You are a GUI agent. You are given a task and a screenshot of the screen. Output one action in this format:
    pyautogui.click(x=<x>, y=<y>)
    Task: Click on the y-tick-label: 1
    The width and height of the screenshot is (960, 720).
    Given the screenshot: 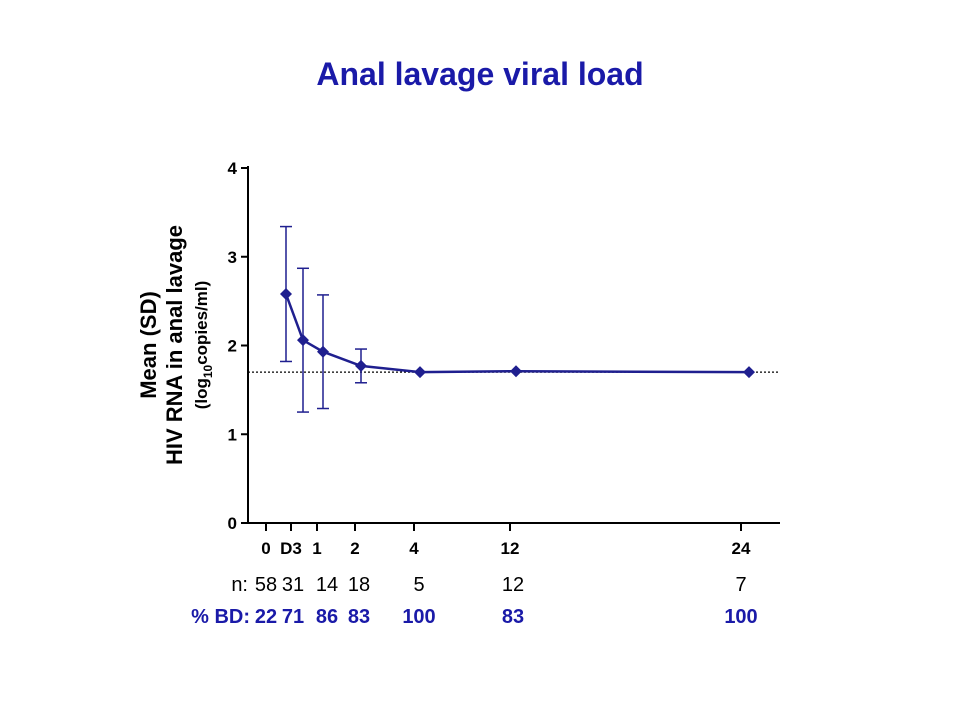 What is the action you would take?
    pyautogui.click(x=232, y=434)
    